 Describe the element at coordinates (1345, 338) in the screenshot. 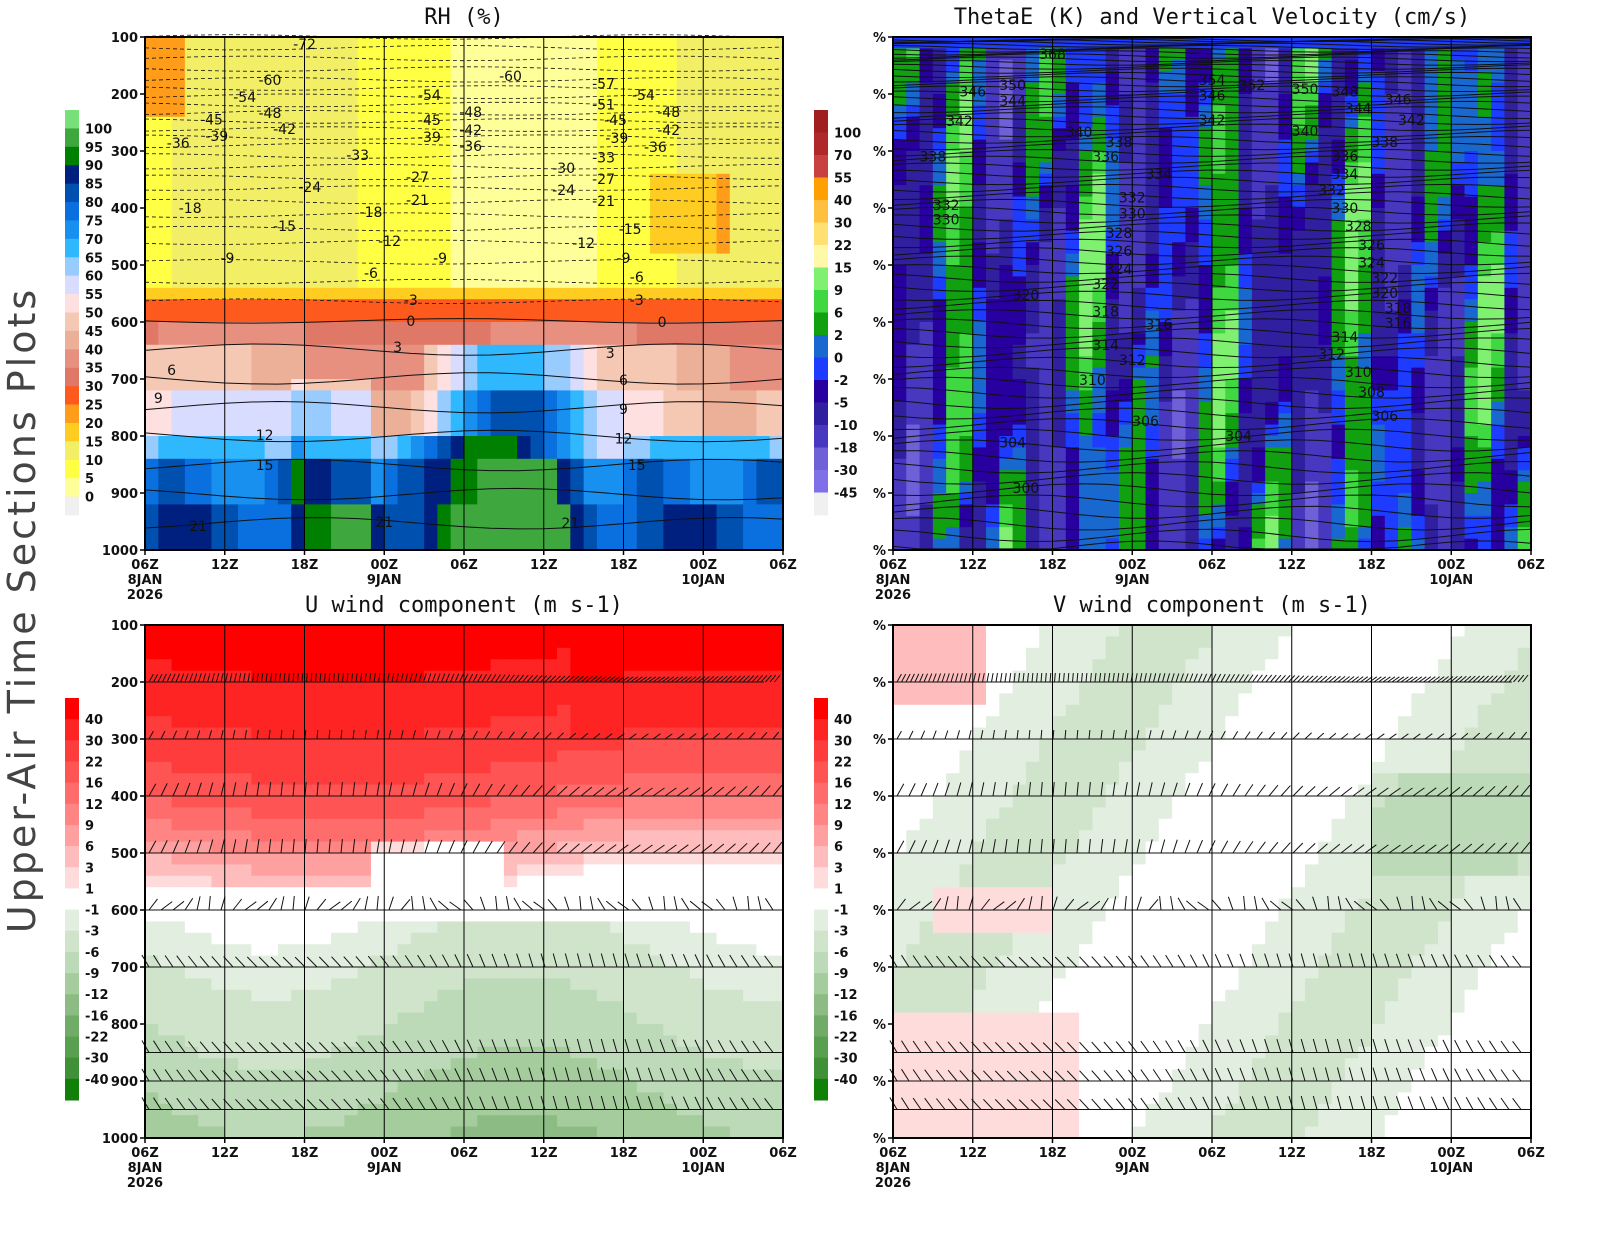

I see `contour-label: 314` at that location.